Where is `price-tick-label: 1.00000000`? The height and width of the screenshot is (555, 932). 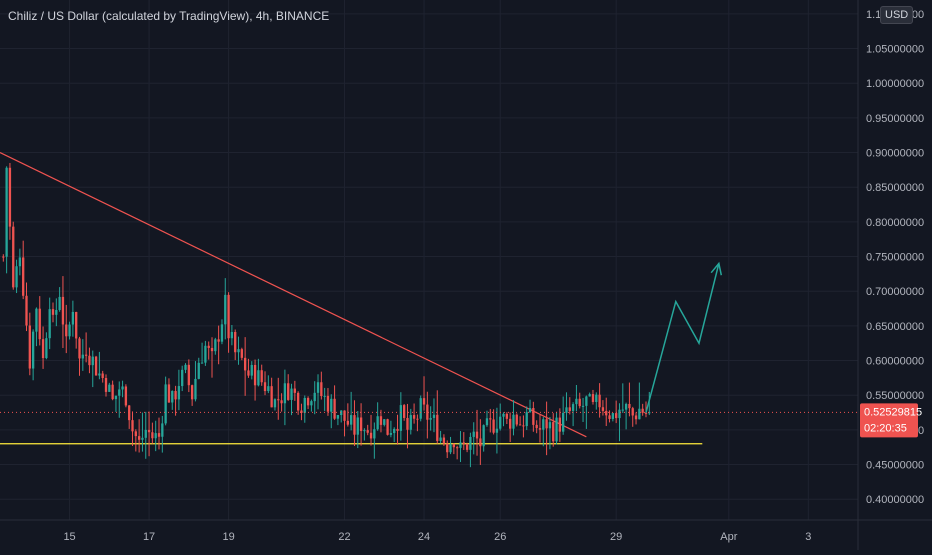 price-tick-label: 1.00000000 is located at coordinates (895, 84).